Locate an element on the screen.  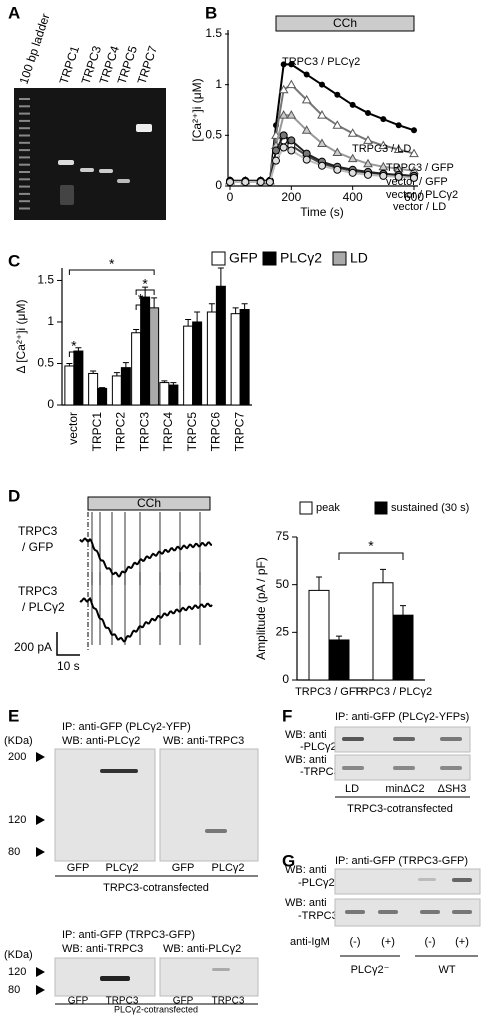
y-tick-label: 50 is located at coordinates (283, 584).